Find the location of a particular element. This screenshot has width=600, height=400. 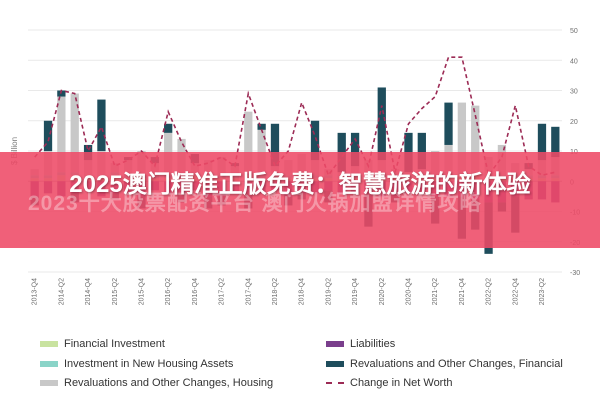

x-tick-label: 2017-Q2 is located at coordinates (222, 291).